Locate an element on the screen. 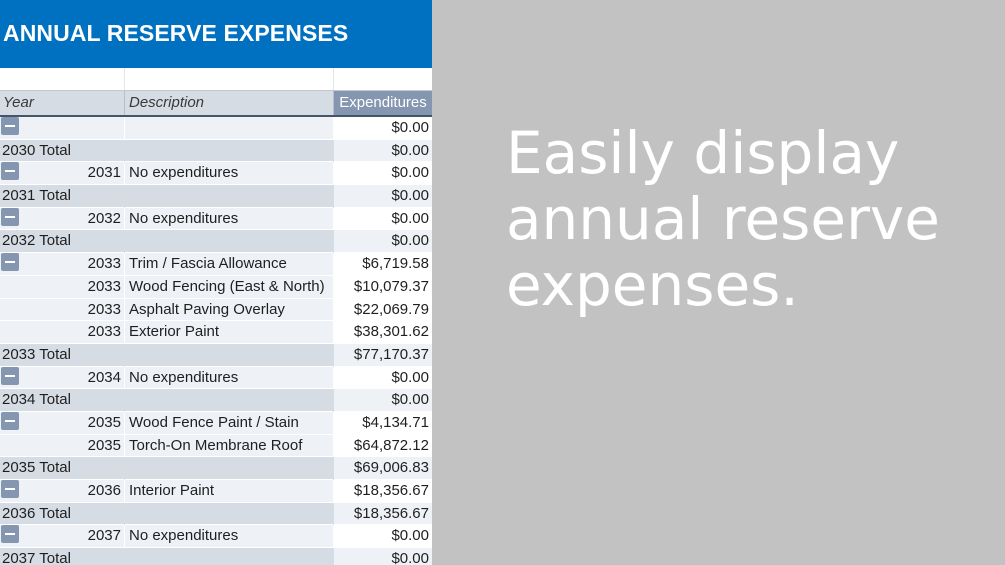 This screenshot has height=565, width=1005. description-value: Torch-On Membrane Roof is located at coordinates (216, 445).